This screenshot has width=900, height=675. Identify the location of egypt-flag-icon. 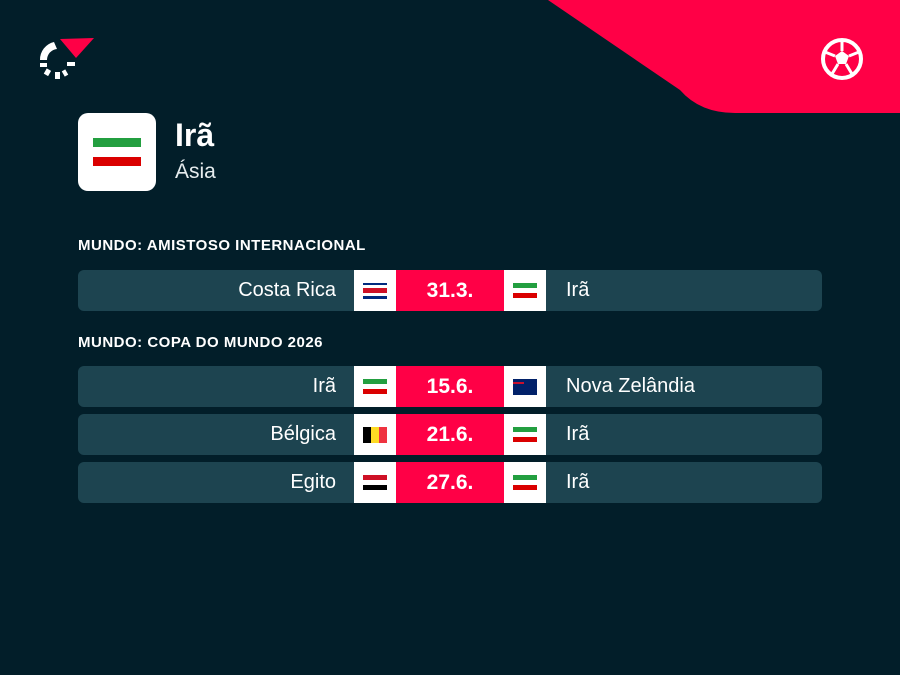
(375, 482).